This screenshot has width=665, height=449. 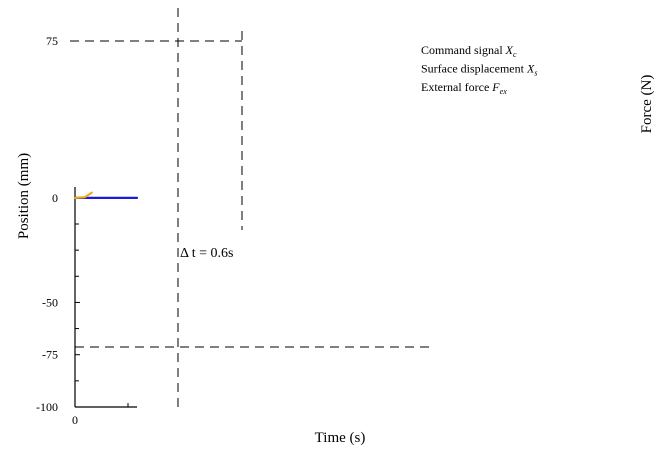 I want to click on y-axis-label: Position (mm), so click(x=24, y=196).